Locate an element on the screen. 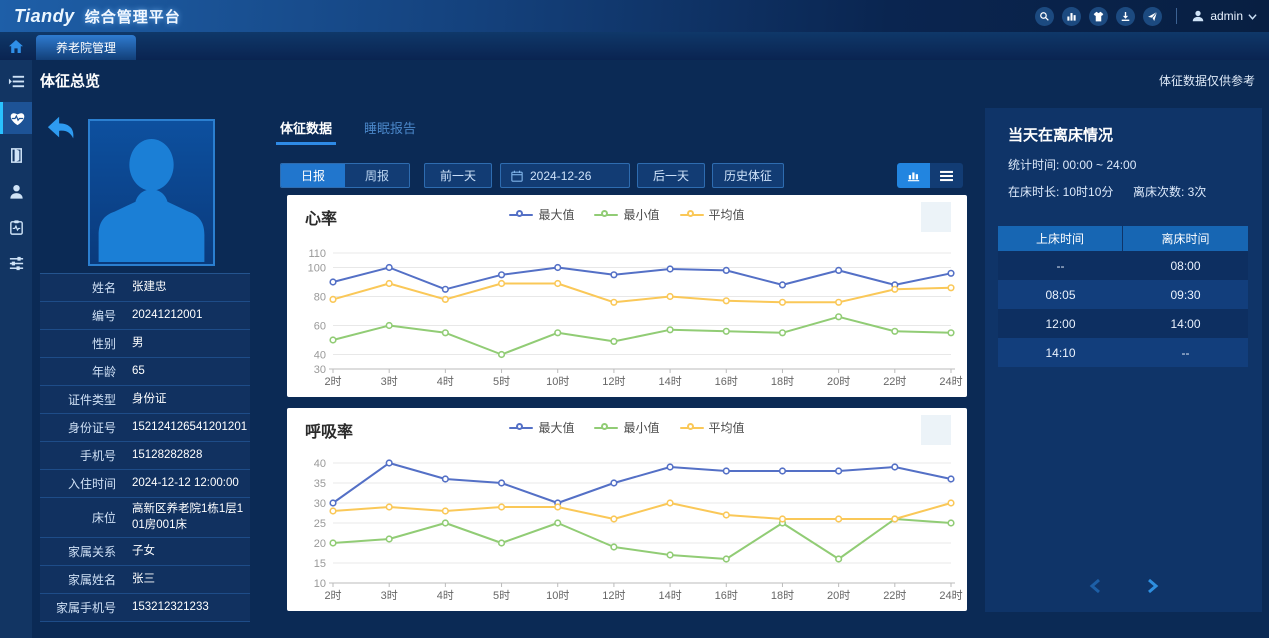 This screenshot has width=1269, height=638. statistics-button is located at coordinates (1072, 16).